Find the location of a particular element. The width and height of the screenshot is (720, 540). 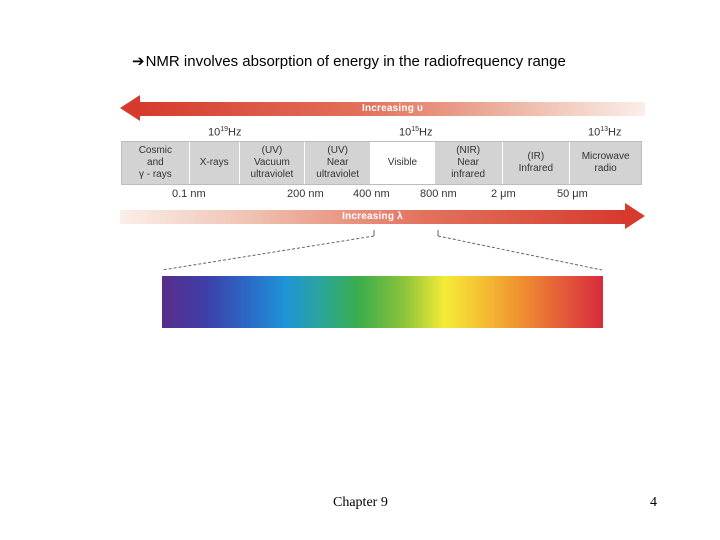

region-near-infrared: (NIR) Near infrared is located at coordinates (468, 163).